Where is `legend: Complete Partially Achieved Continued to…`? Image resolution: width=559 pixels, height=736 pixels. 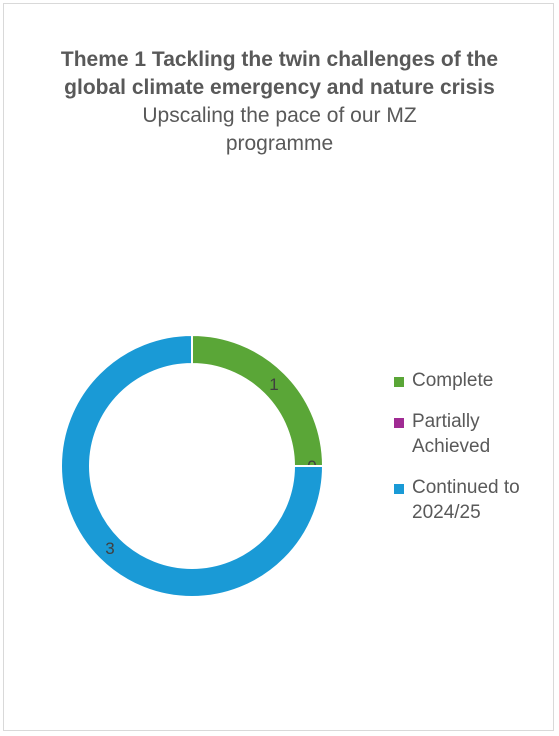 legend: Complete Partially Achieved Continued to… is located at coordinates (474, 454).